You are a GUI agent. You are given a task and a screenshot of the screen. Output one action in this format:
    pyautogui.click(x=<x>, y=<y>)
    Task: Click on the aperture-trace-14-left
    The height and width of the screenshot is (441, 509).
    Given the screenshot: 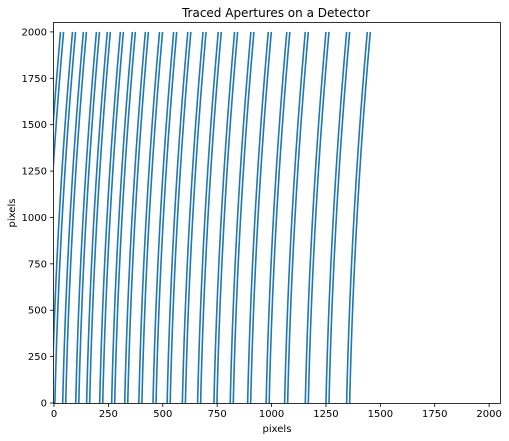 What is the action you would take?
    pyautogui.click(x=224, y=217)
    